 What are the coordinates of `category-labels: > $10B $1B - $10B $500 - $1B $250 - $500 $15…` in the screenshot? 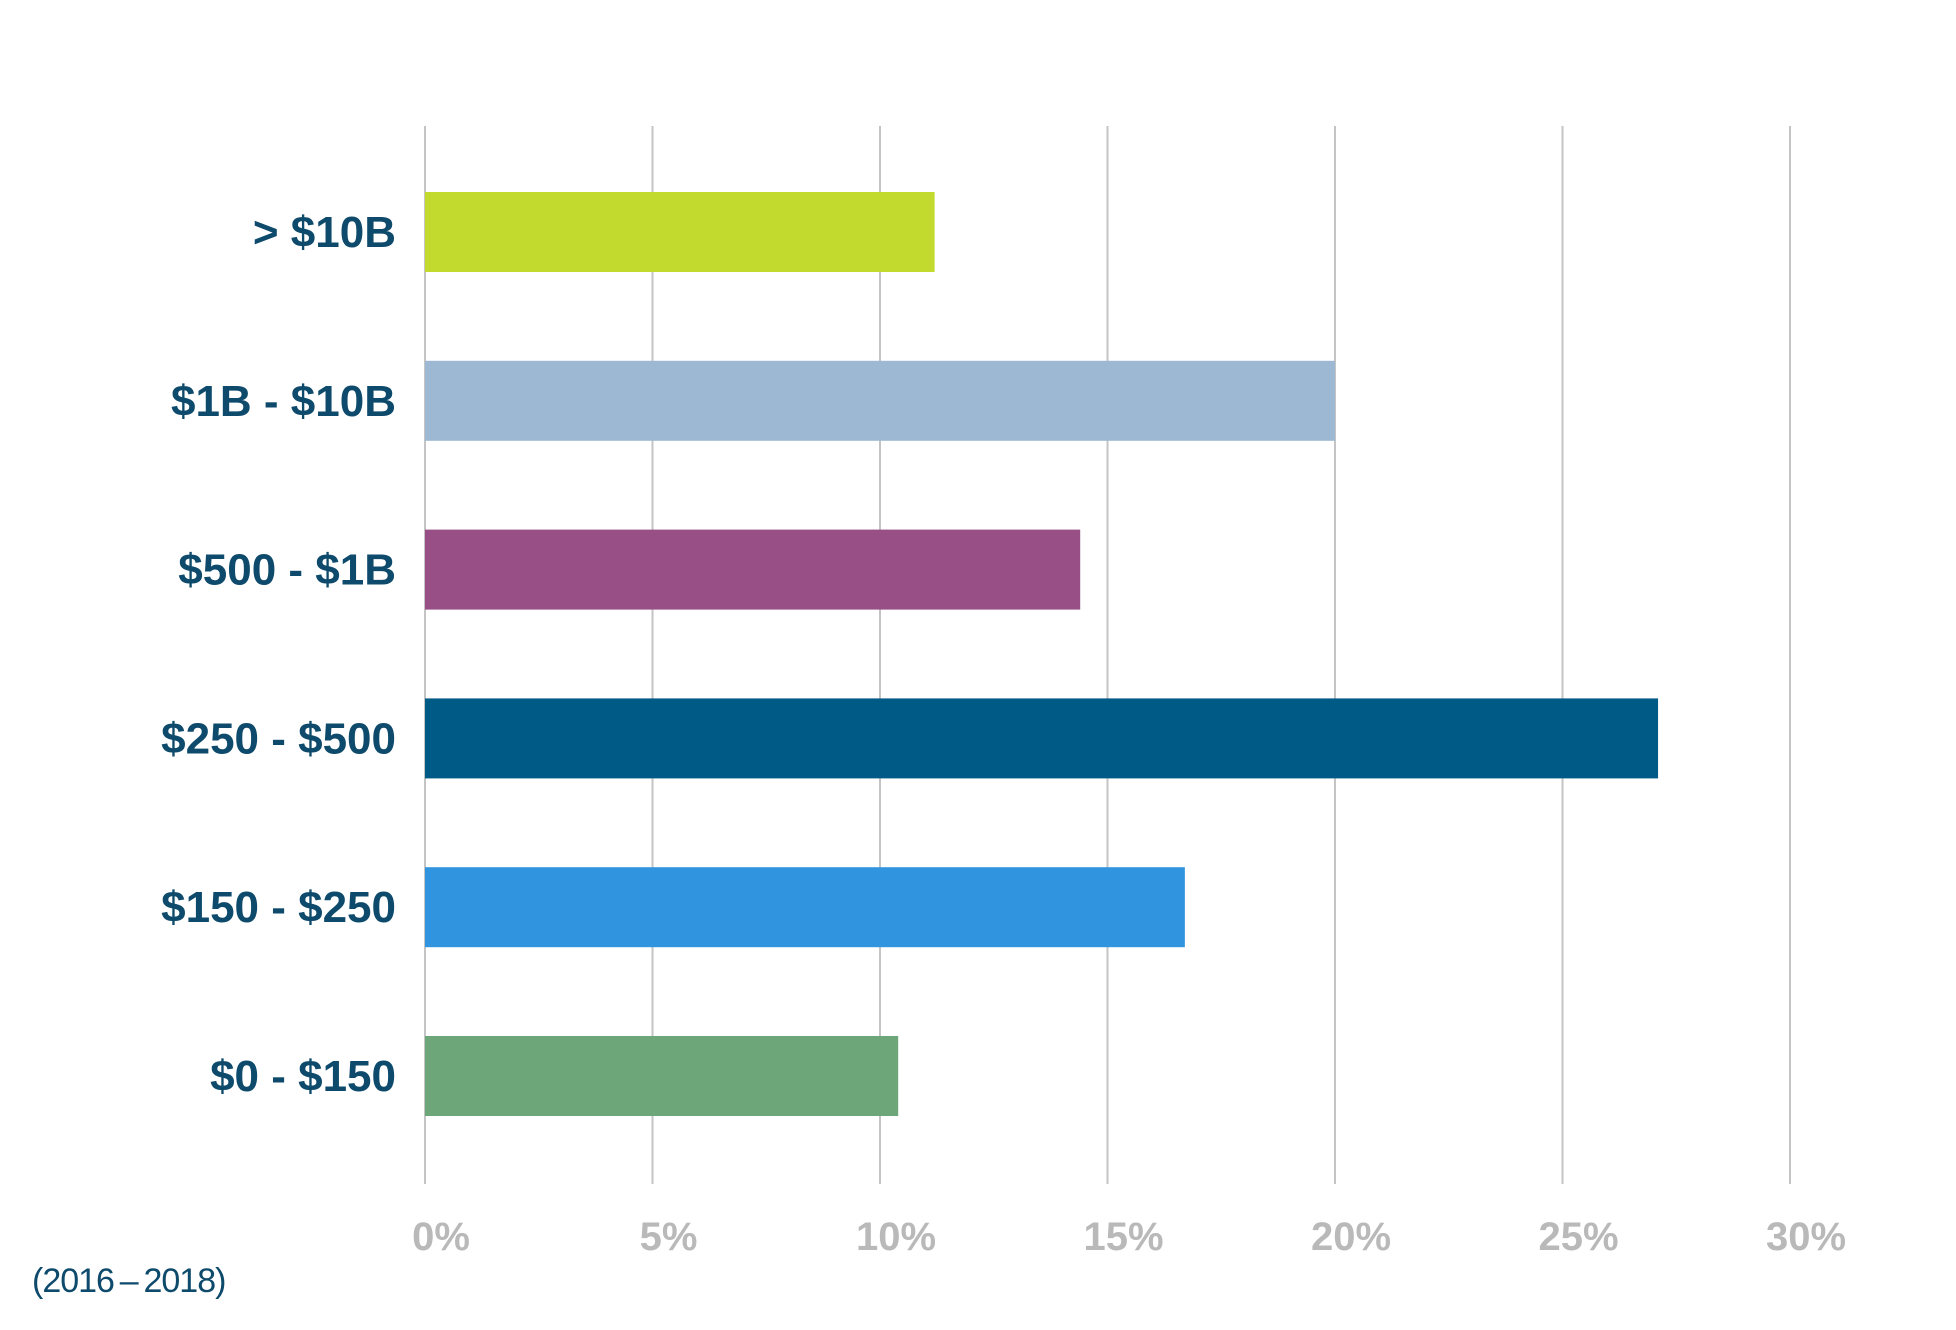 It's located at (278, 654).